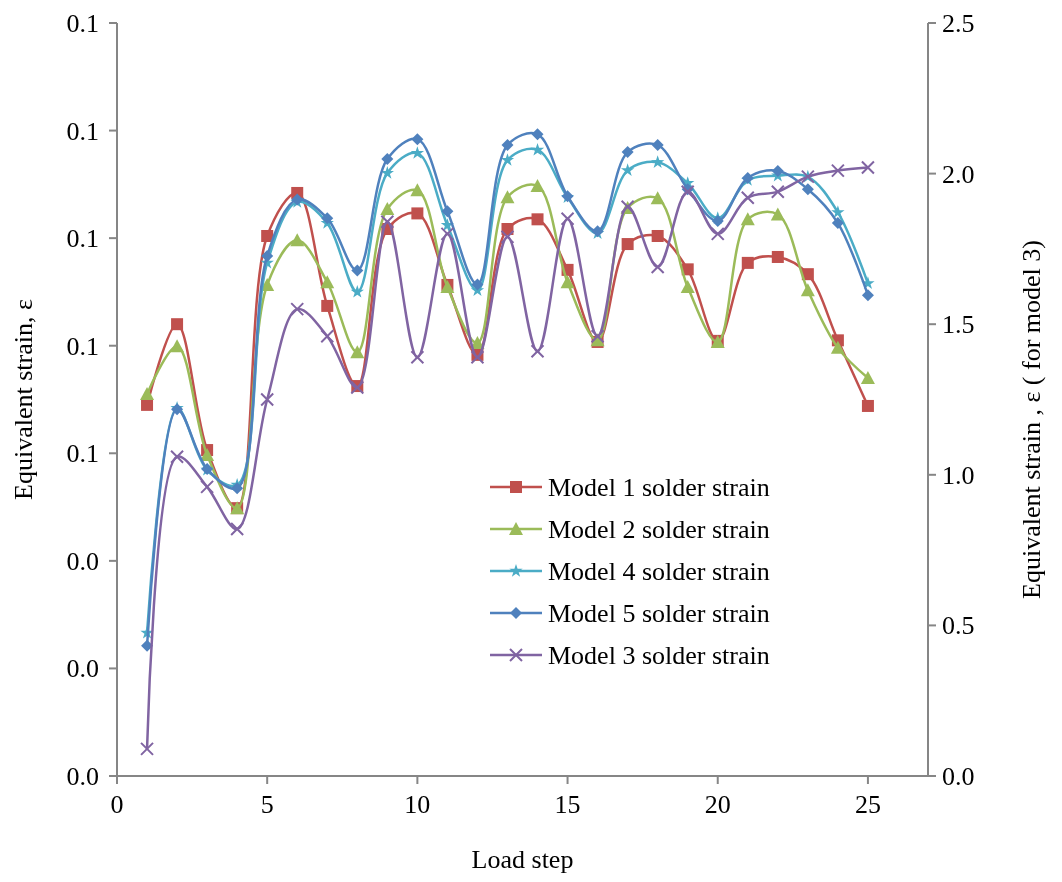 The image size is (1062, 882). Describe the element at coordinates (958, 475) in the screenshot. I see `y2-tick-label: 1.0` at that location.